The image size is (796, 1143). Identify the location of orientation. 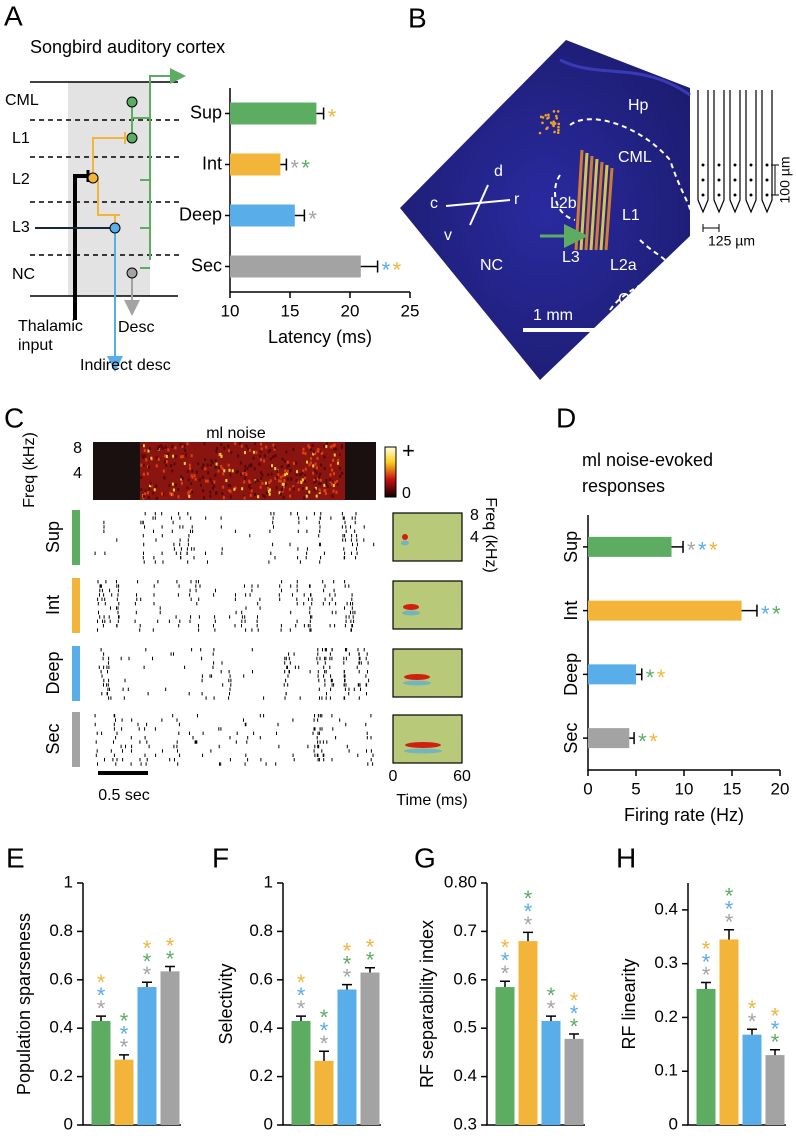
(479, 205).